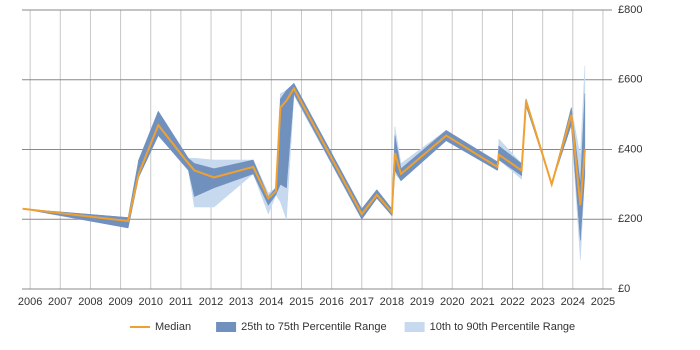 The image size is (700, 350). I want to click on x-tick-label: 2014, so click(271, 302).